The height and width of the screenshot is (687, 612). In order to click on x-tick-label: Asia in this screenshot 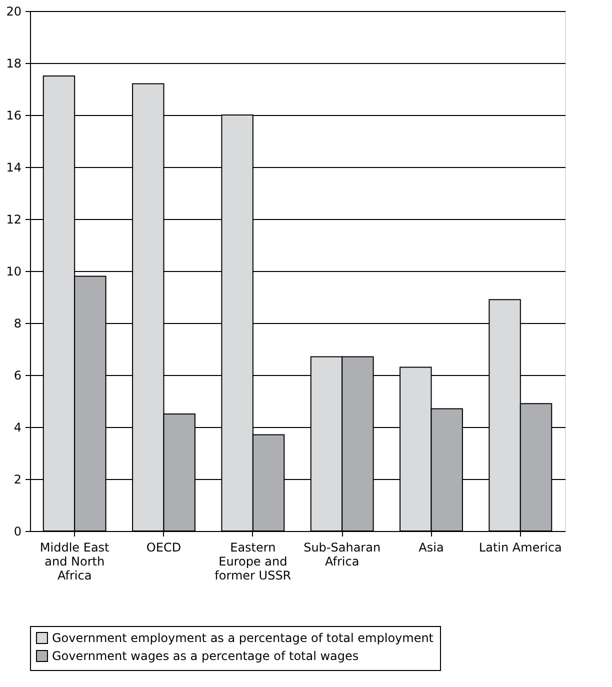, I will do `click(431, 547)`.